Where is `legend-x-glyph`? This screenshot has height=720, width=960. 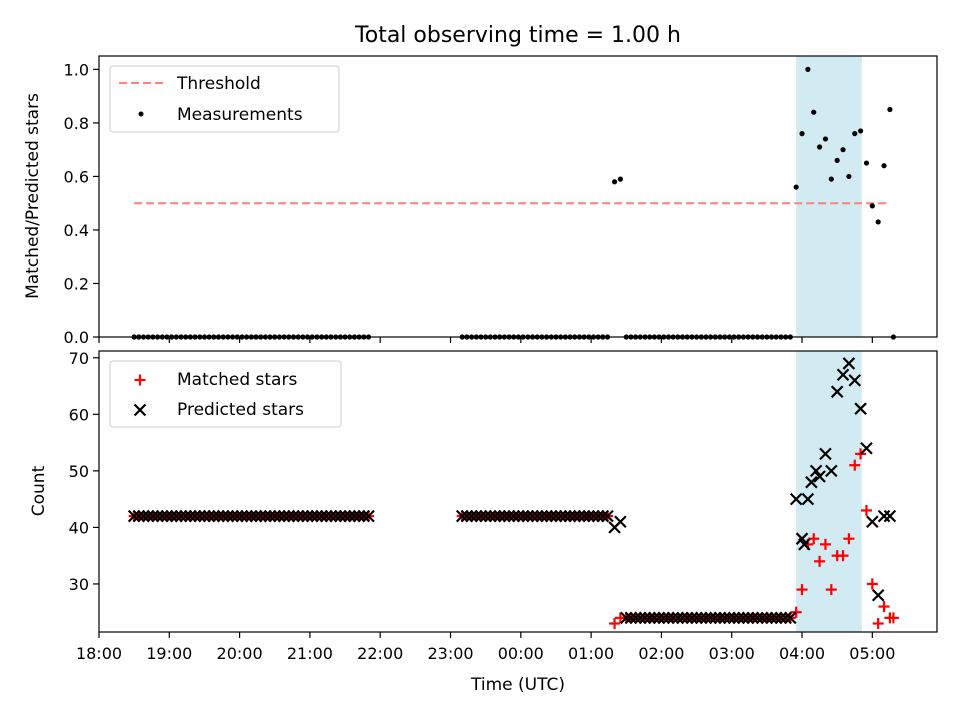 legend-x-glyph is located at coordinates (140, 410).